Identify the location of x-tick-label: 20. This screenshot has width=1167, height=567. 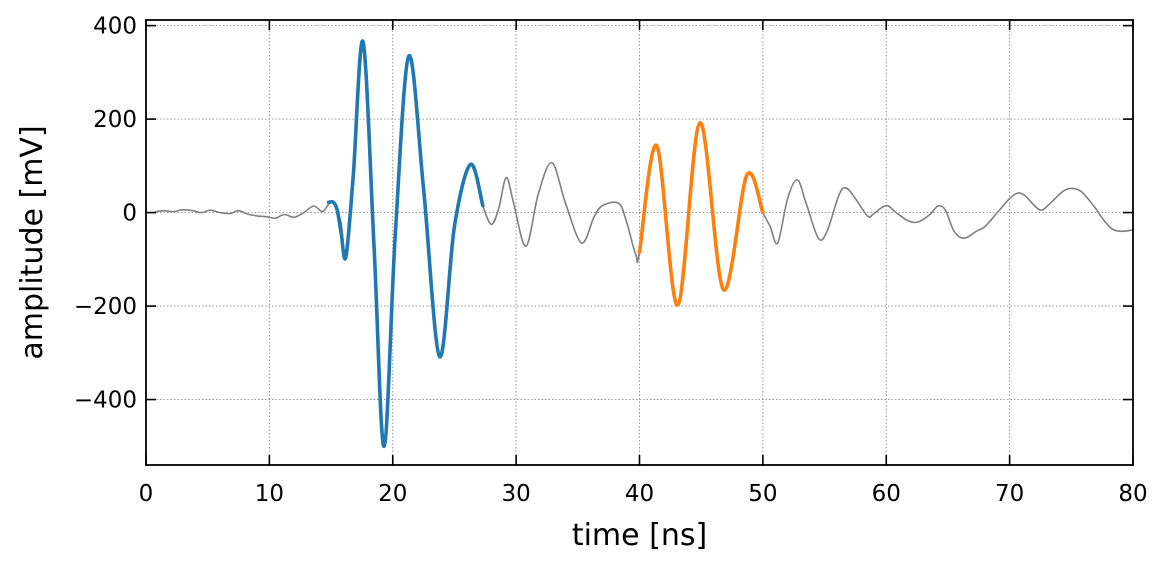
(392, 494).